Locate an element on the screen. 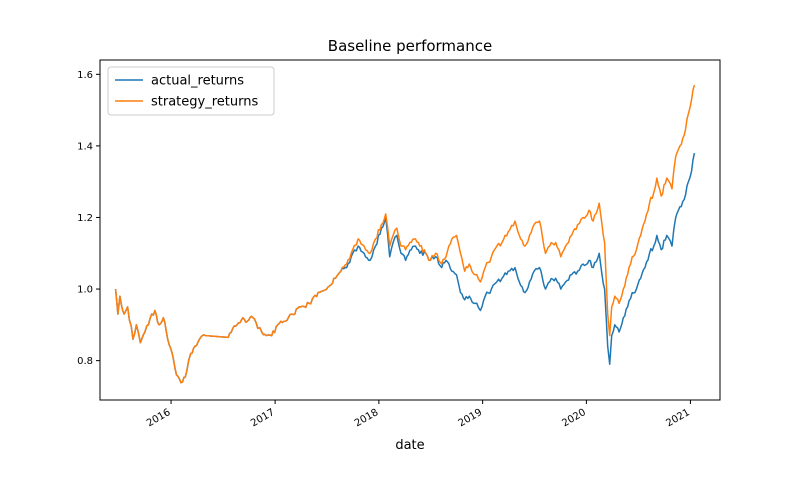  y-tick-label: 1.2 is located at coordinates (85, 218).